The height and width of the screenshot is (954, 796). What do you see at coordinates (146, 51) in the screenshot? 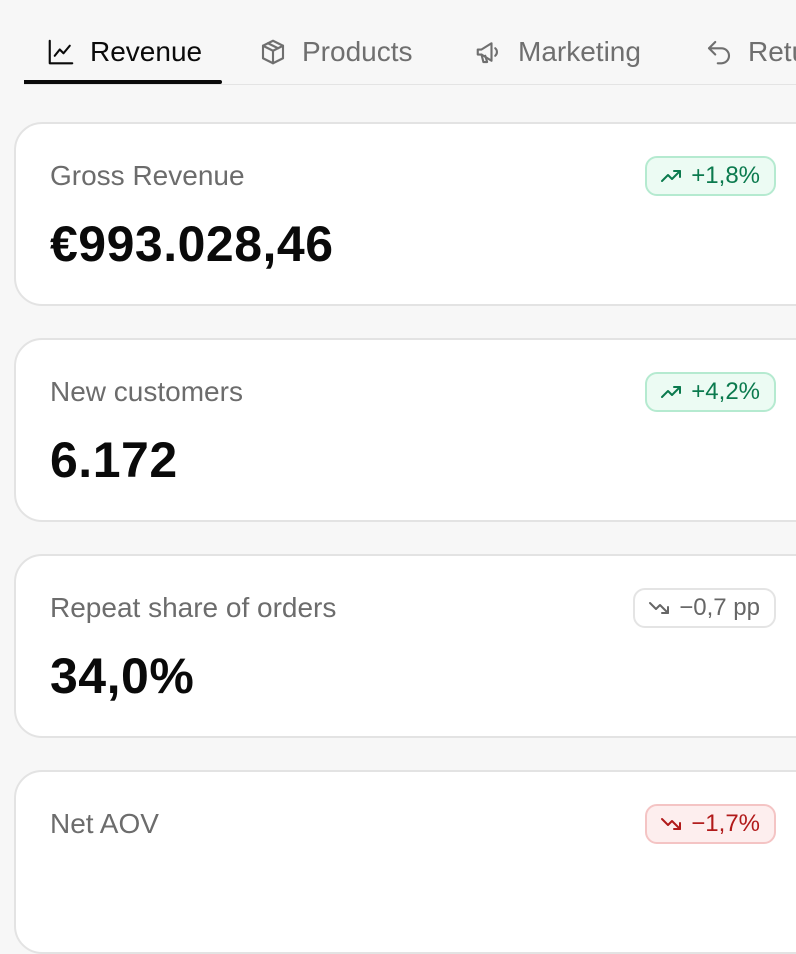
I see `tab-revenue-label: Revenue` at bounding box center [146, 51].